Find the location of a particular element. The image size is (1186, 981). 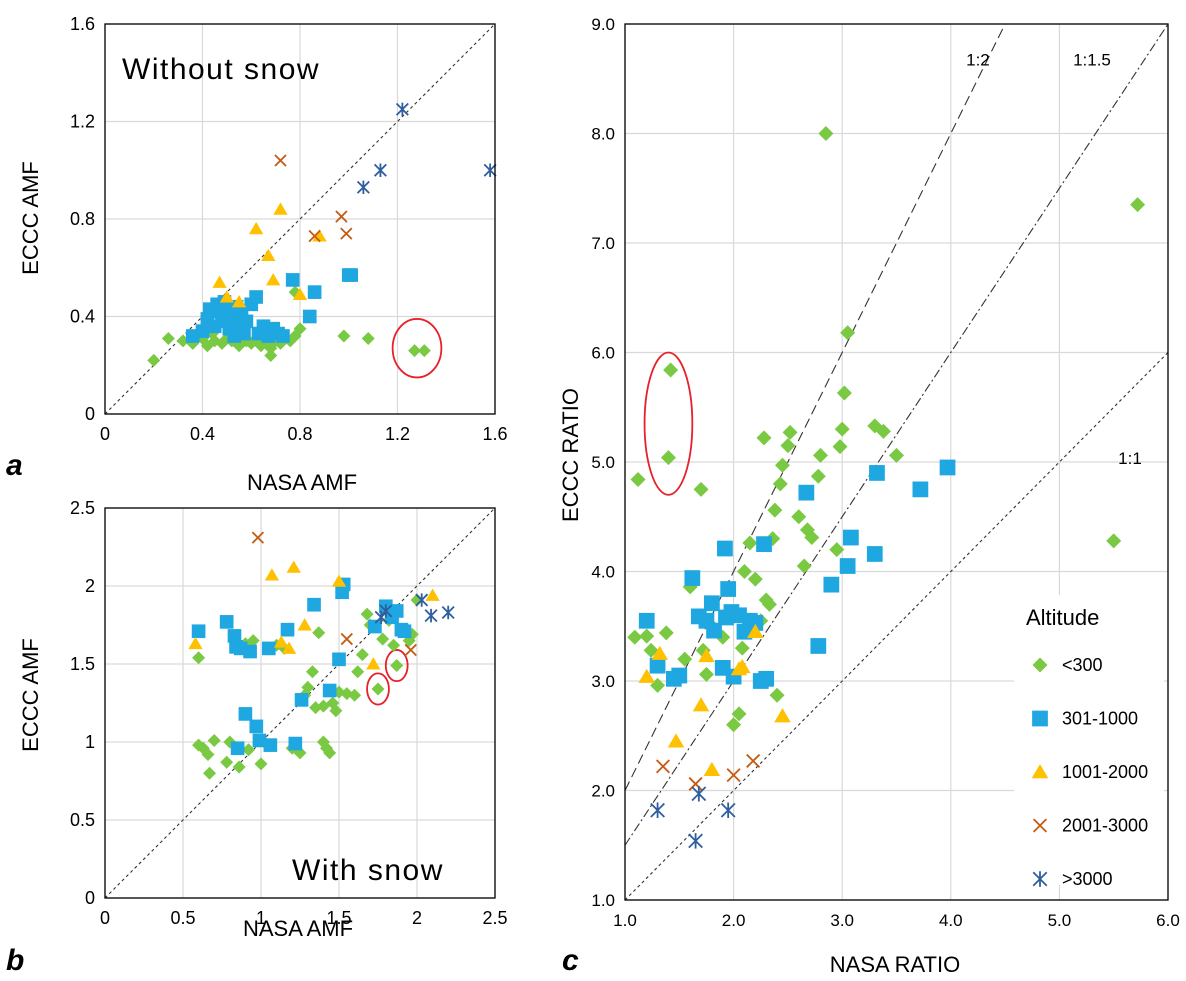

panel-b-data-points is located at coordinates (321, 655).